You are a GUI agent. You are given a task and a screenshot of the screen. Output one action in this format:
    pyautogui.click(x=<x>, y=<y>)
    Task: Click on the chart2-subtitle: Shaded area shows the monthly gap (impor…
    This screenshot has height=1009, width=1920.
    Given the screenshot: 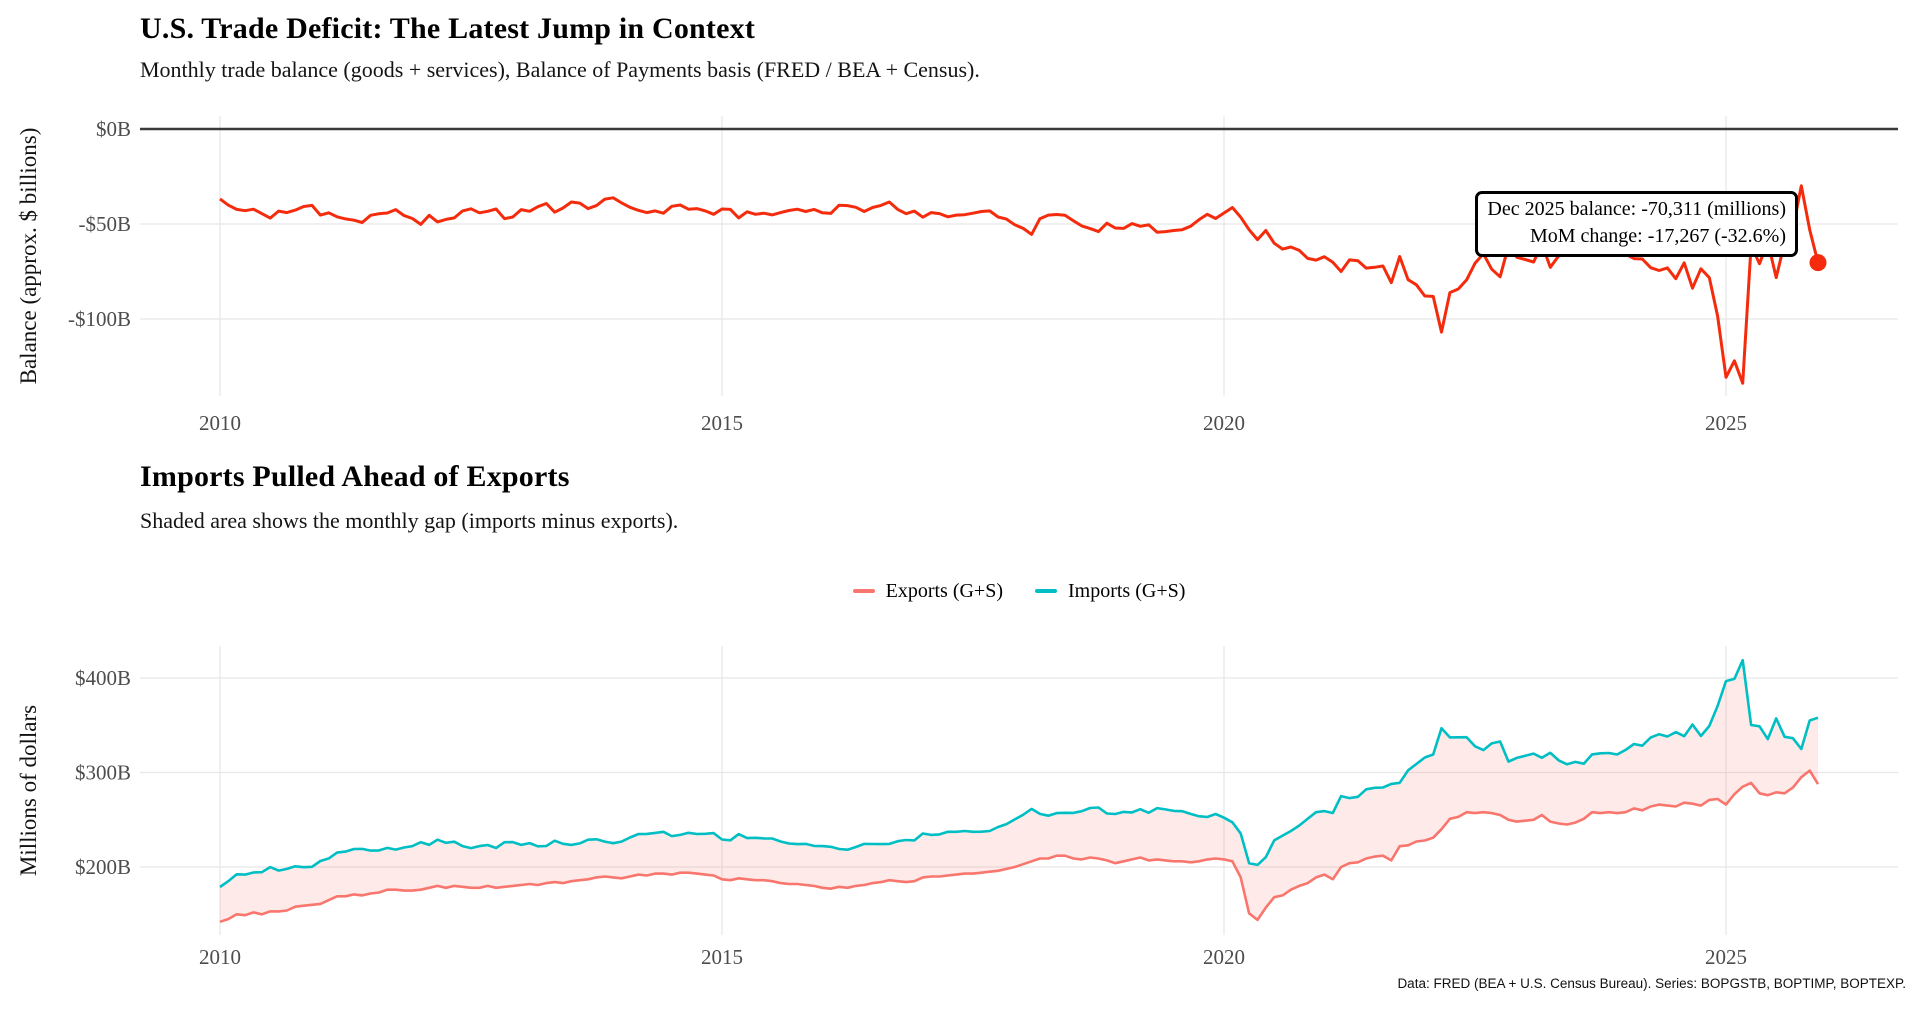 What is the action you would take?
    pyautogui.click(x=409, y=520)
    